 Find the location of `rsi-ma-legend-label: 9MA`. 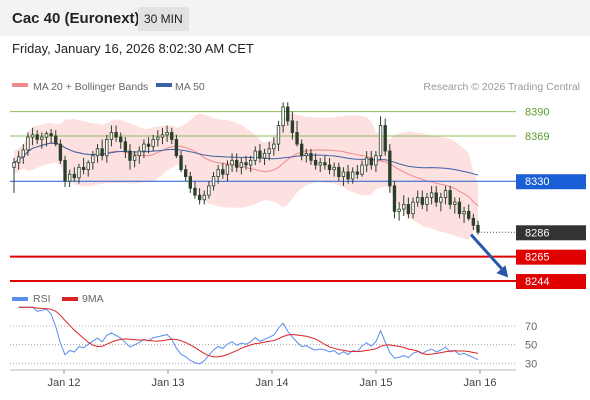

rsi-ma-legend-label: 9MA is located at coordinates (93, 299).